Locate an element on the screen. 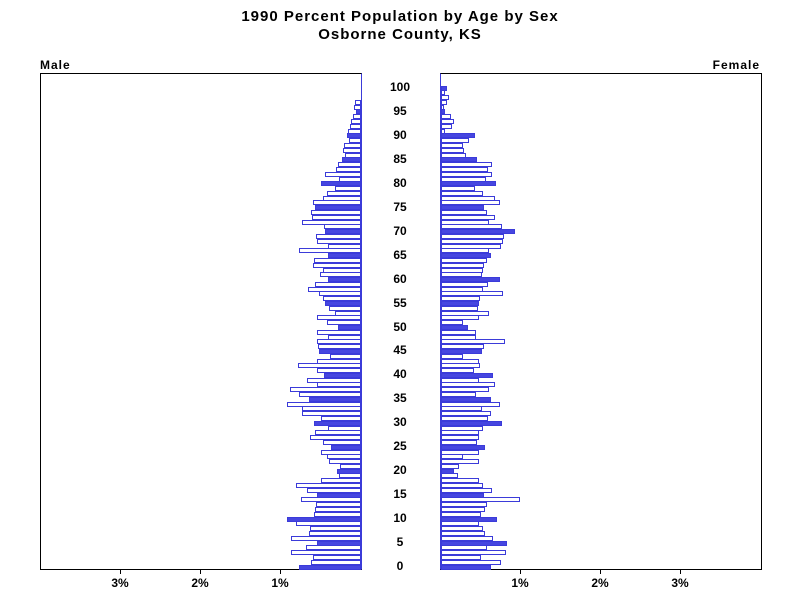  percent-tick-label: 1% is located at coordinates (280, 583).